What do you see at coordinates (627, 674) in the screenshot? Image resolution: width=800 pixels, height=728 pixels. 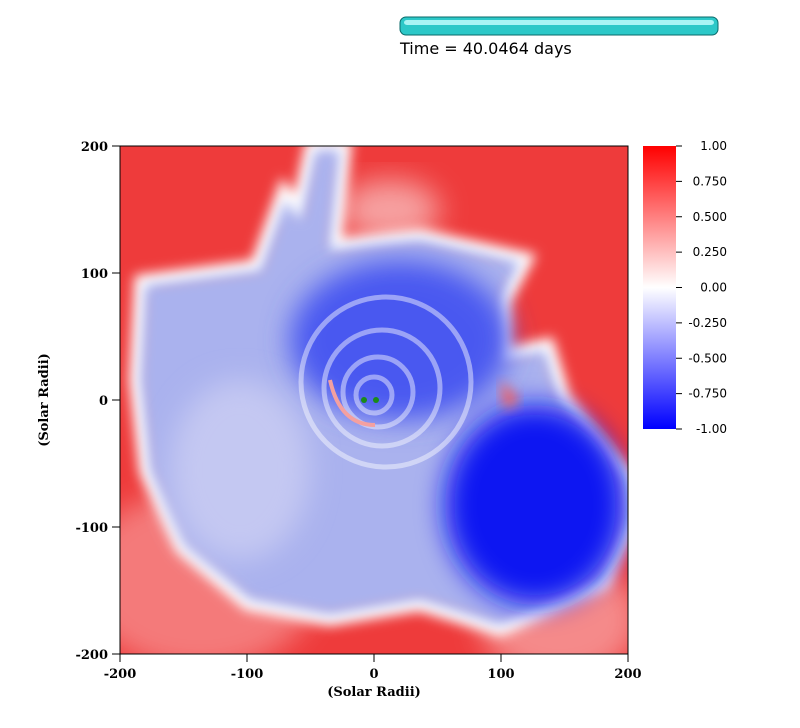 I see `x-tick-label: 200` at bounding box center [627, 674].